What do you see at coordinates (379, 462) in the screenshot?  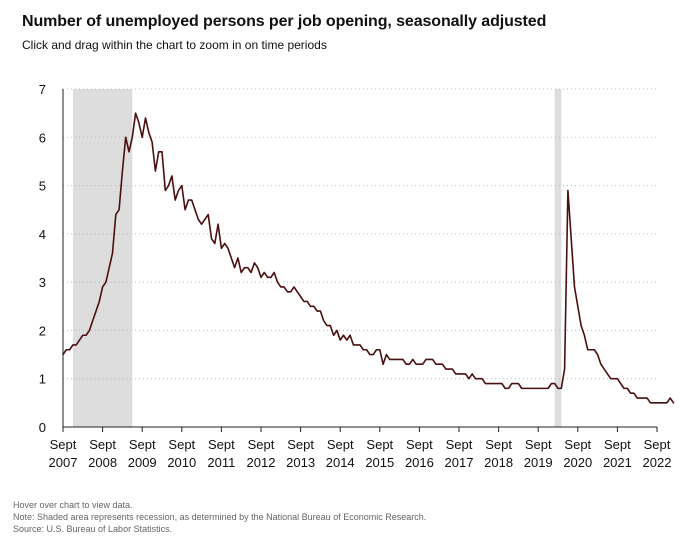 I see `x-tick-label-year: 2015` at bounding box center [379, 462].